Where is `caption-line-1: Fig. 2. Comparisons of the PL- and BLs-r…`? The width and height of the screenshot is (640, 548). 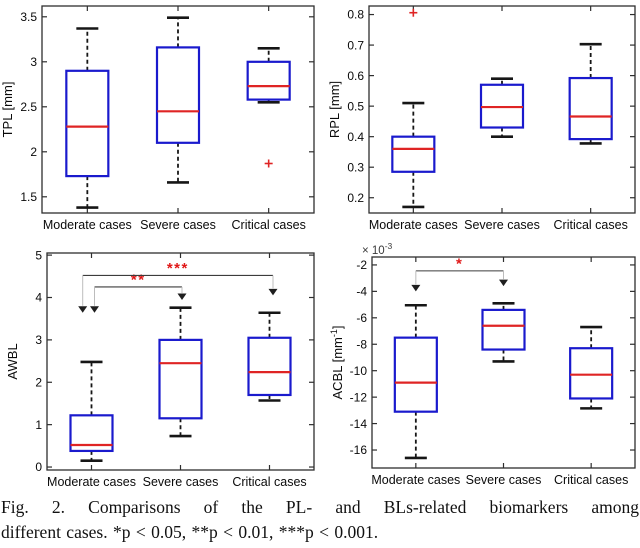 caption-line-1: Fig. 2. Comparisons of the PL- and BLs-r… is located at coordinates (320, 507).